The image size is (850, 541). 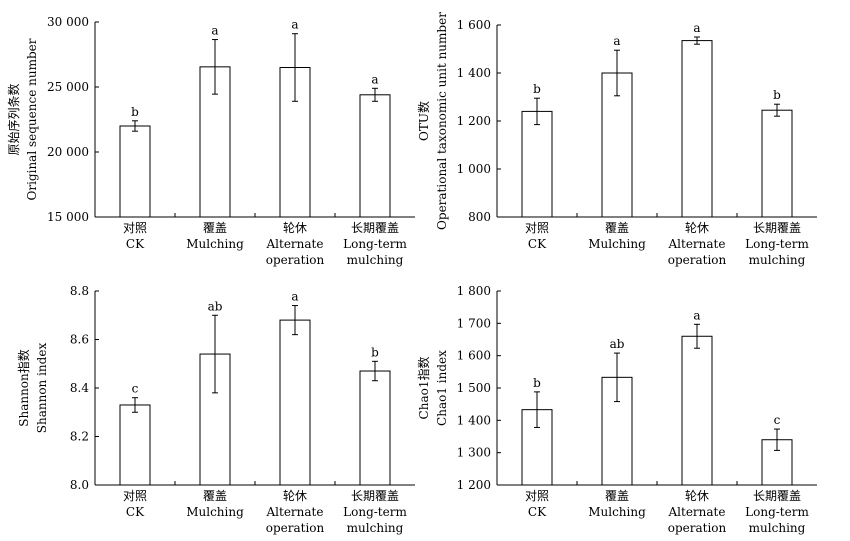 What do you see at coordinates (295, 528) in the screenshot?
I see `panel-3-x-label-en: operation` at bounding box center [295, 528].